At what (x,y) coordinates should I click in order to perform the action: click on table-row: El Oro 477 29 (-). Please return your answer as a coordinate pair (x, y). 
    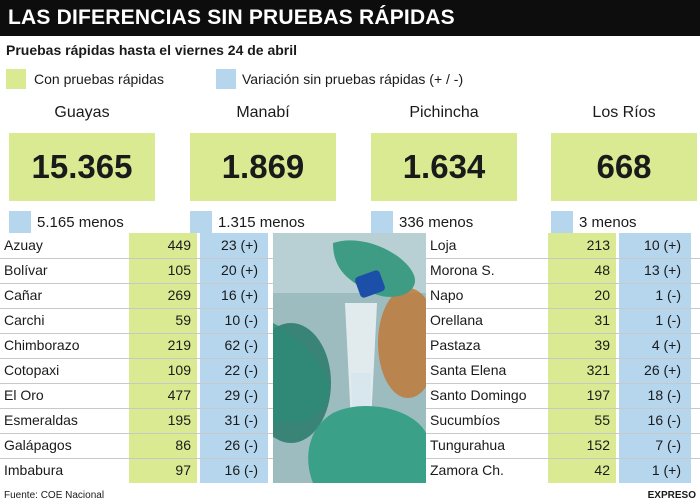
    Looking at the image, I should click on (136, 395).